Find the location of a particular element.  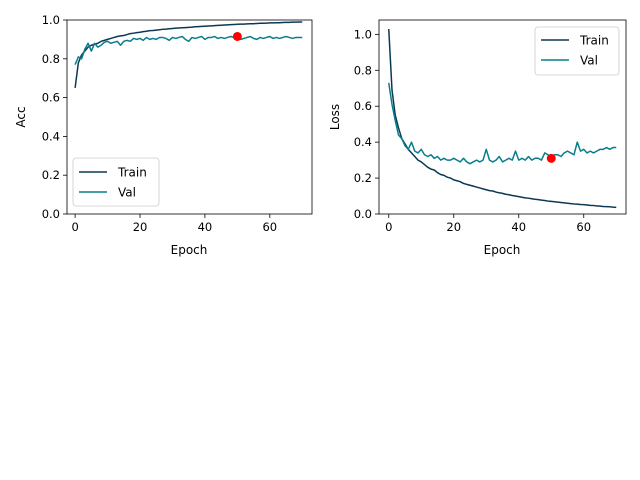

accuracy-plot-area is located at coordinates (188, 54).